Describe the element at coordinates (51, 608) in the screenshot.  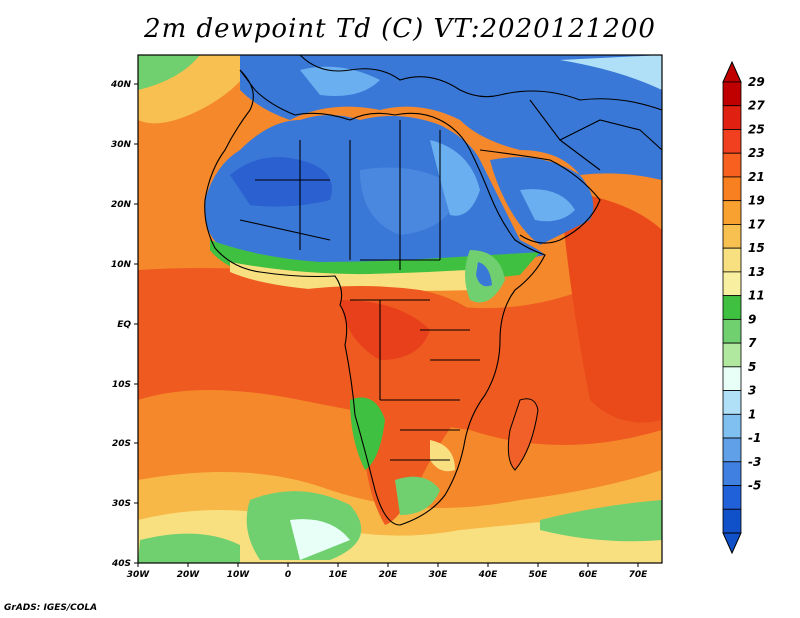
I see `footer-credit: GrADS: IGES/COLA` at that location.